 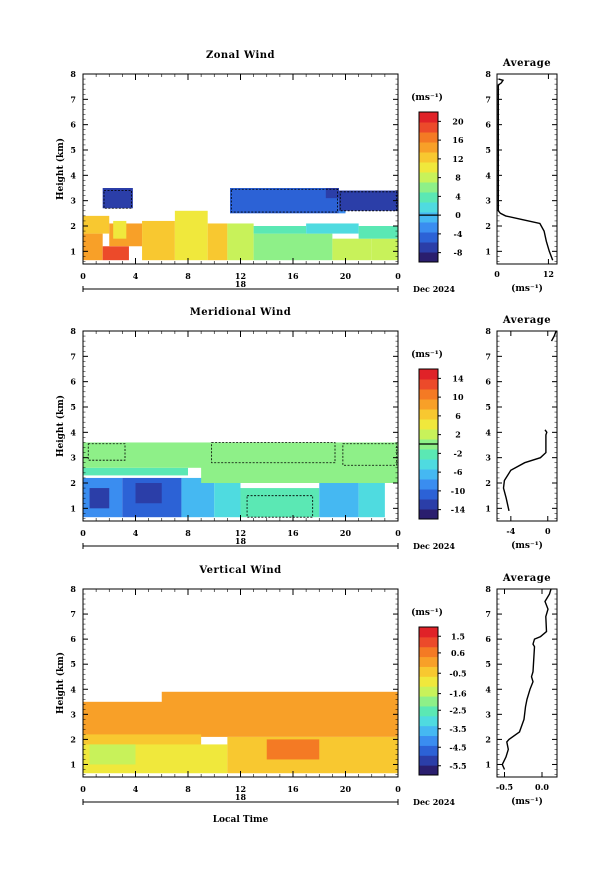 What do you see at coordinates (73, 251) in the screenshot?
I see `y-tick-label: 1` at bounding box center [73, 251].